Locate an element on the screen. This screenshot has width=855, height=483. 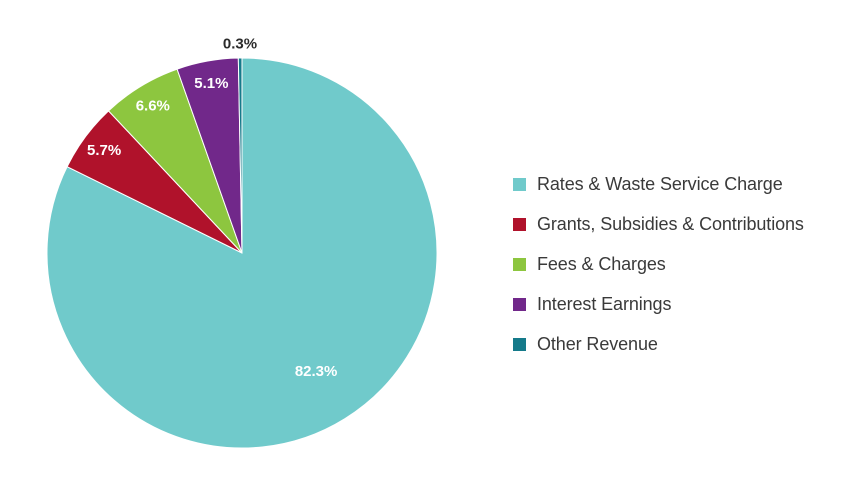
legend-item: Grants, Subsidies & Contributions is located at coordinates (658, 224).